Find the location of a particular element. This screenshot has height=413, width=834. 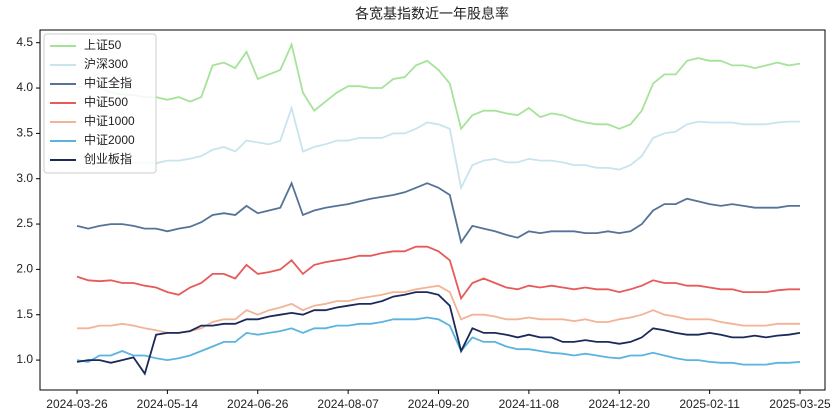

y-tick-label: 4.5 is located at coordinates (24, 42).